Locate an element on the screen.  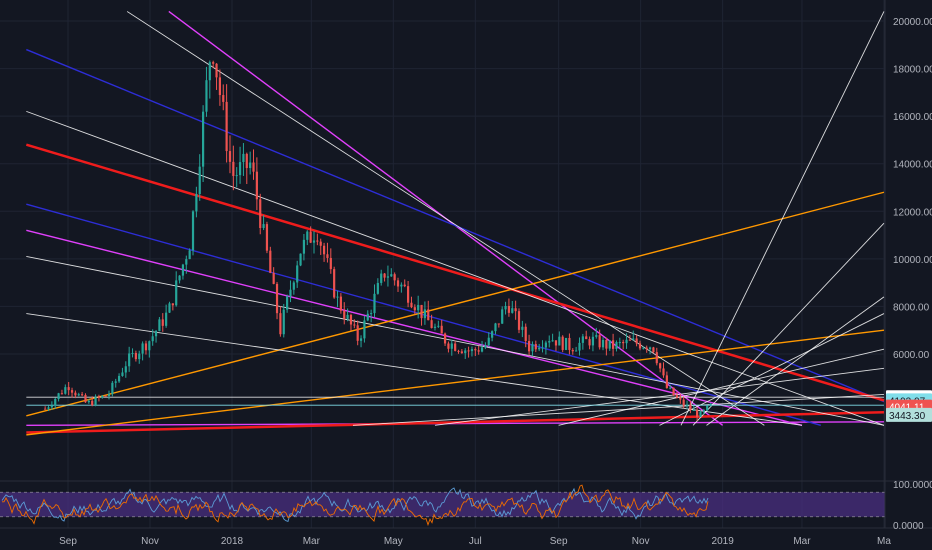
x-tick-label: Ma is located at coordinates (884, 541).